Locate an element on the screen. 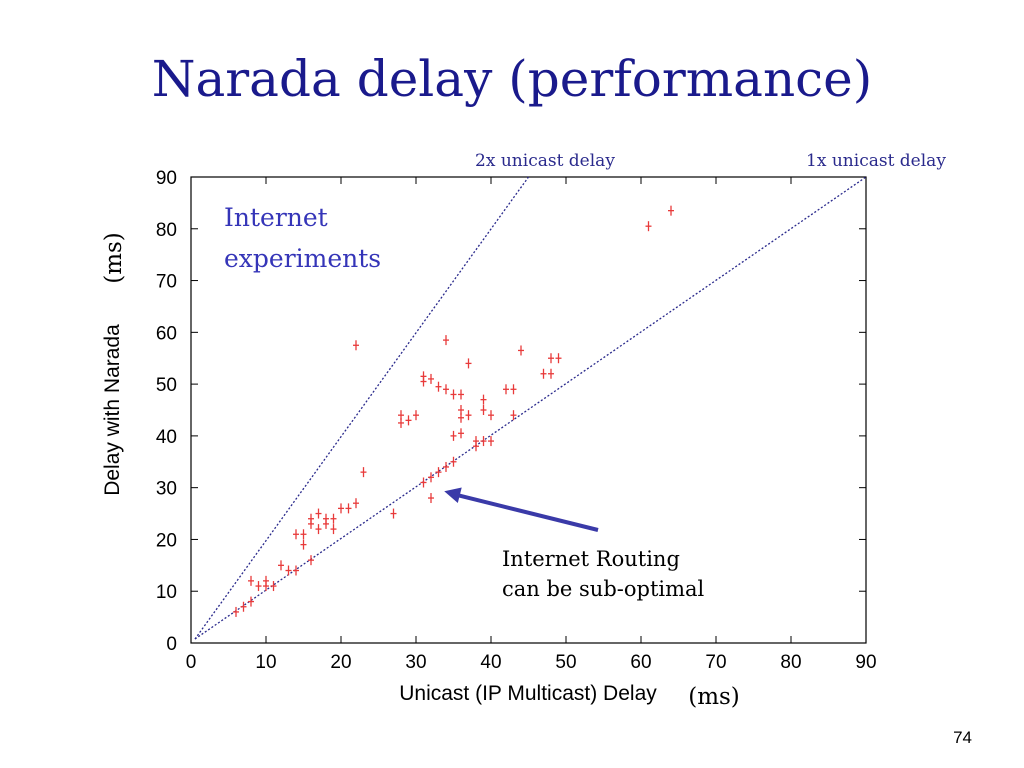 The height and width of the screenshot is (768, 1024). ref-line-label-1x: 1x unicast delay is located at coordinates (876, 161).